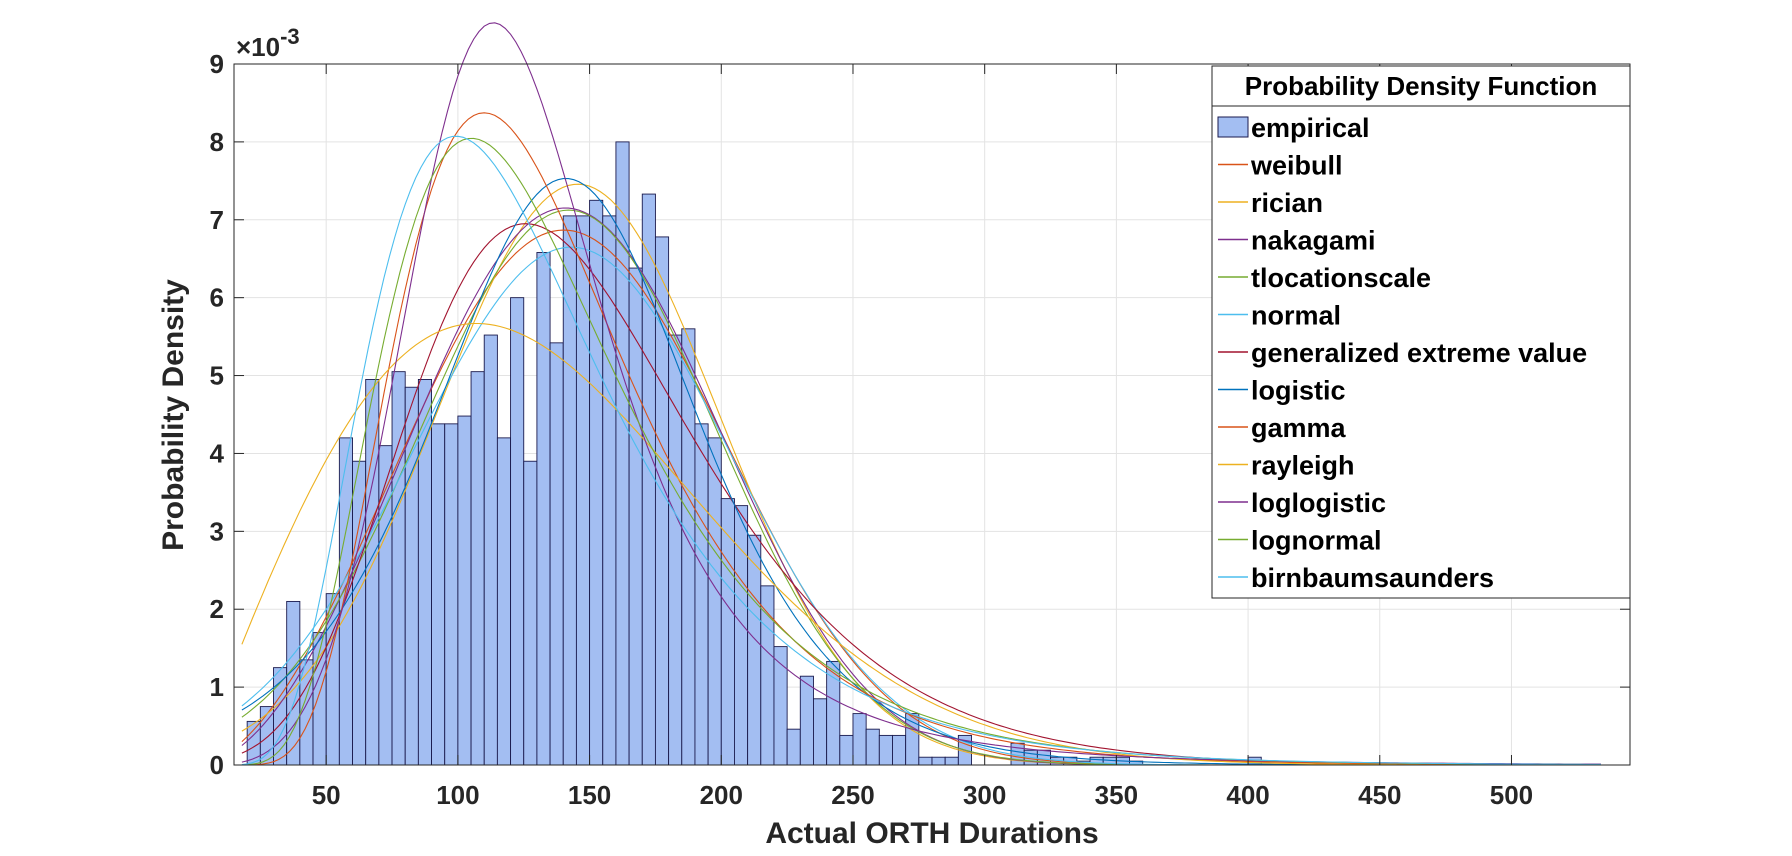 This screenshot has width=1792, height=856. I want to click on x-tick-label: 150, so click(589, 795).